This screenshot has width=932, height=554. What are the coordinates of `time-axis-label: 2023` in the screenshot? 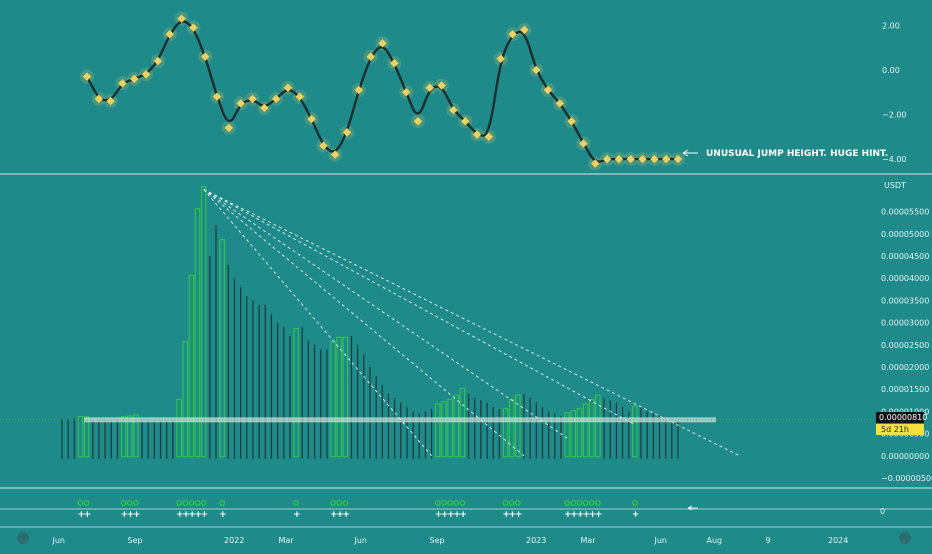 It's located at (536, 540).